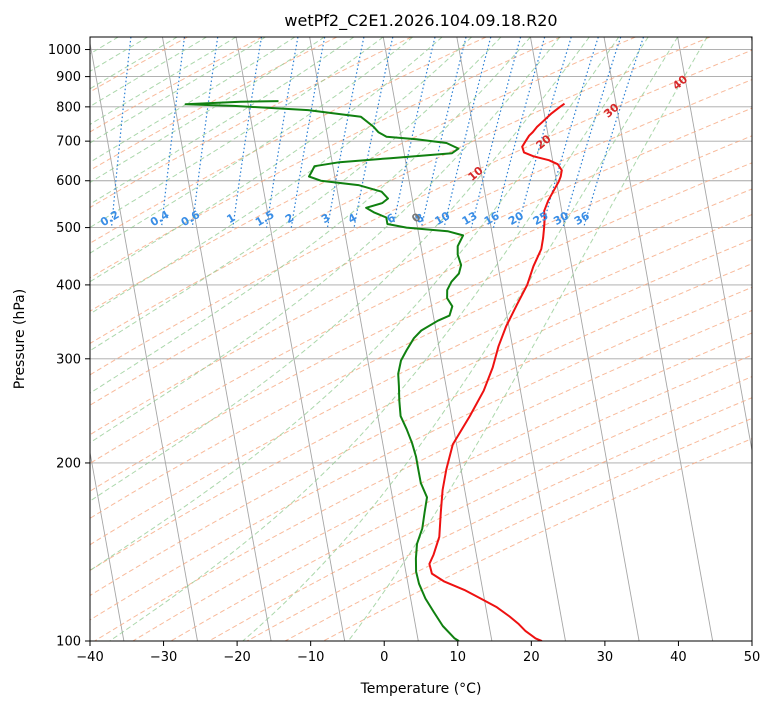 The width and height of the screenshot is (775, 708). What do you see at coordinates (752, 657) in the screenshot?
I see `x-tick-label-9: 50` at bounding box center [752, 657].